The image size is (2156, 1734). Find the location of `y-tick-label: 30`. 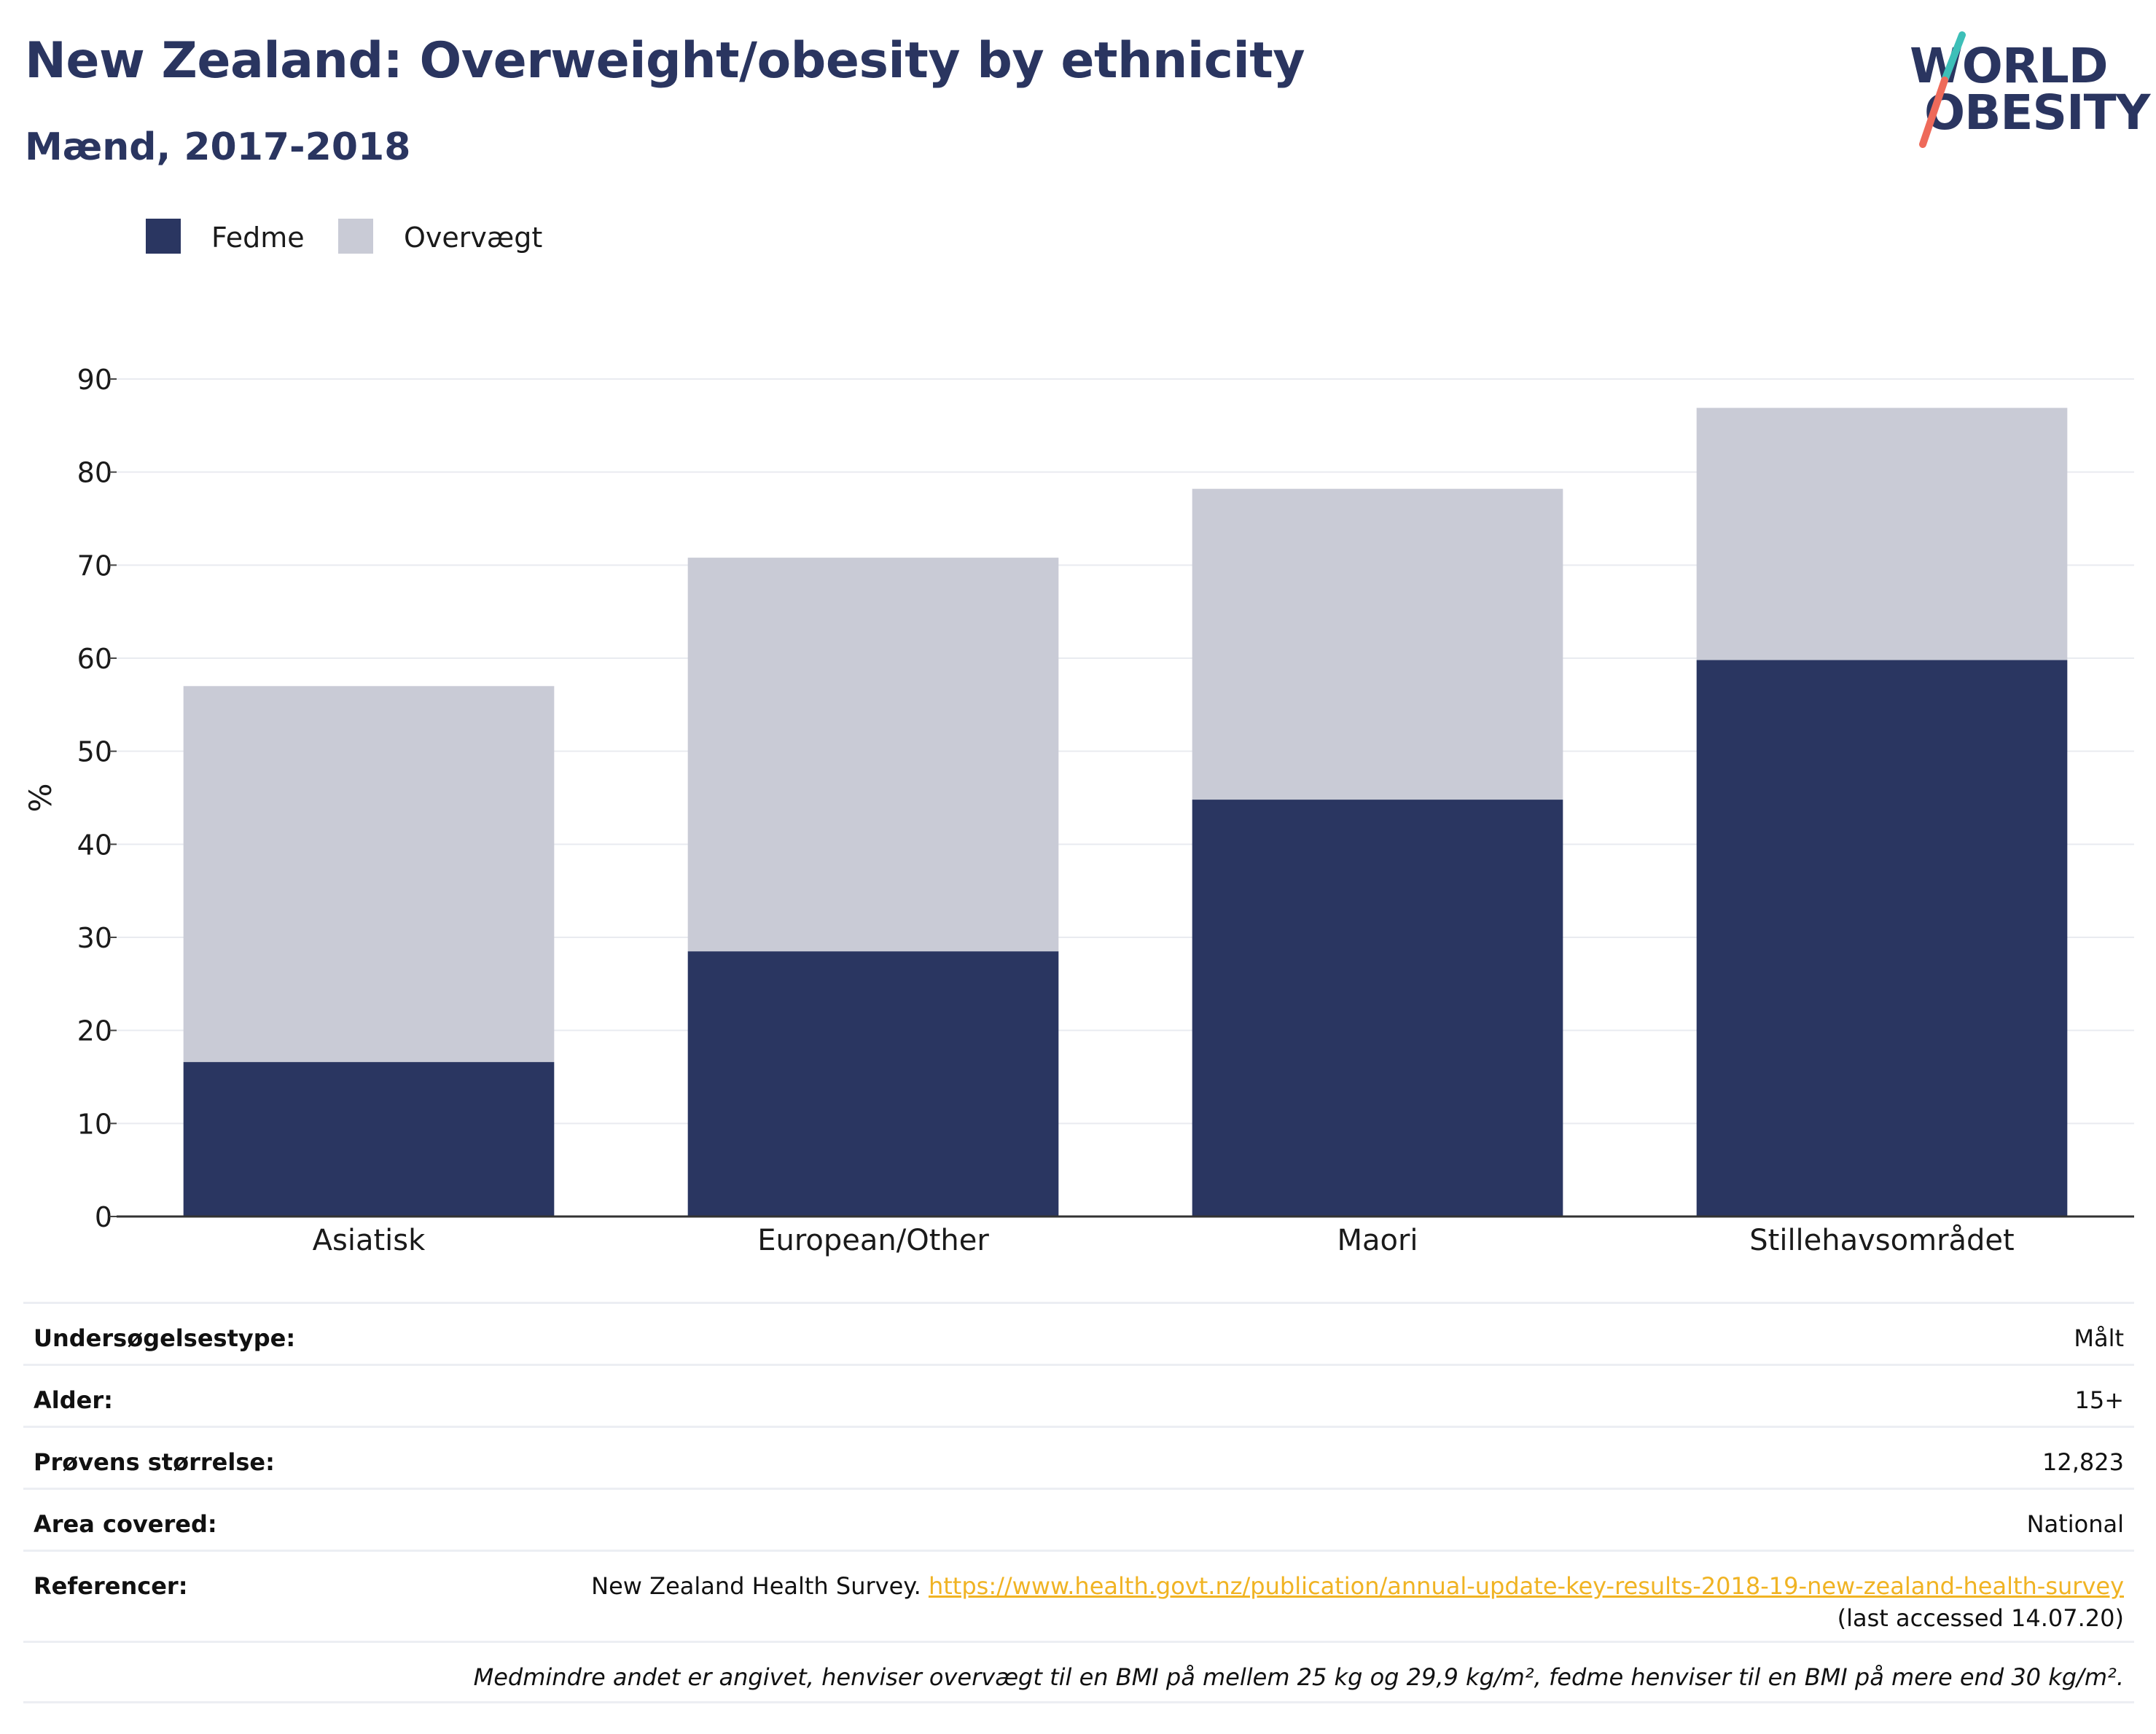

y-tick-label: 30 is located at coordinates (95, 938).